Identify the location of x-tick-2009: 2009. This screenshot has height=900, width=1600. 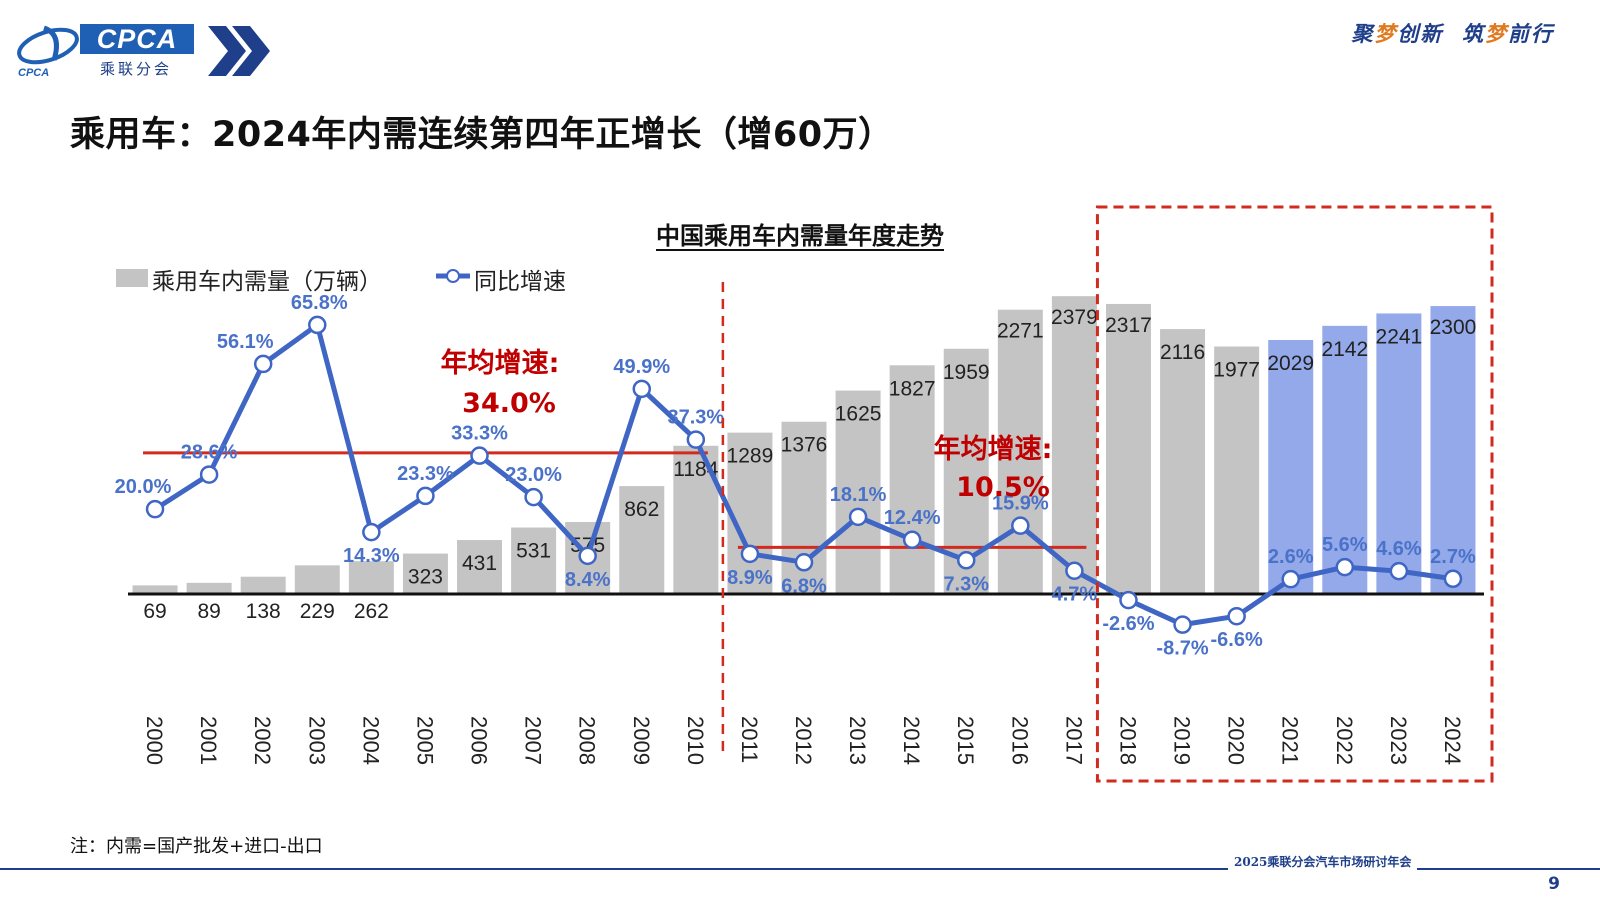
(641, 740).